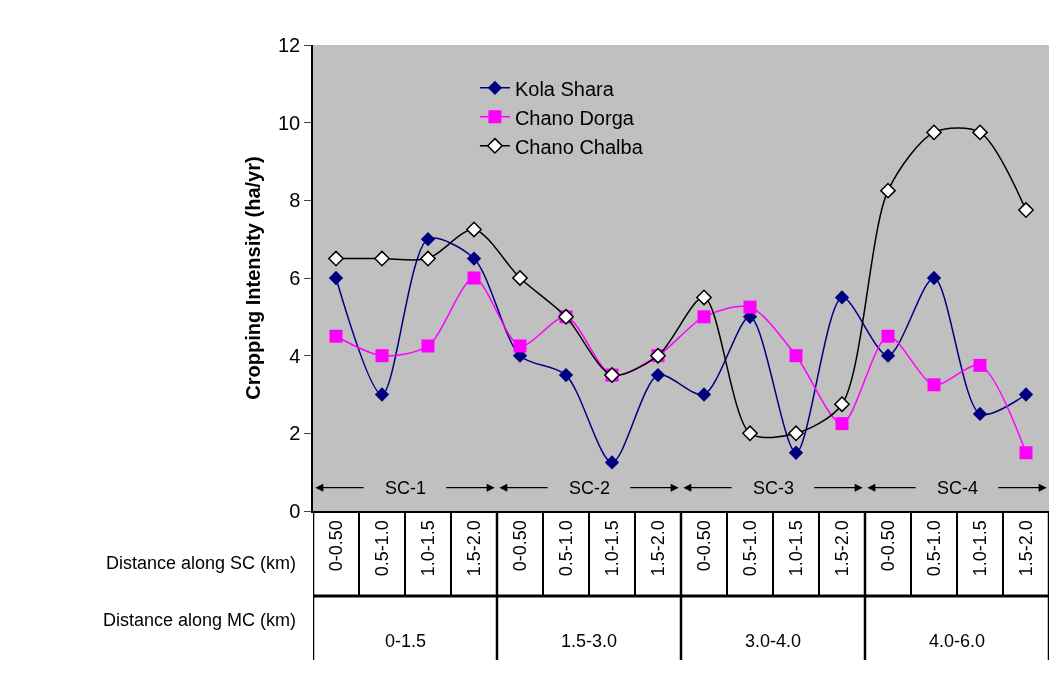 The image size is (1057, 677). I want to click on y-tick-label: 8, so click(295, 200).